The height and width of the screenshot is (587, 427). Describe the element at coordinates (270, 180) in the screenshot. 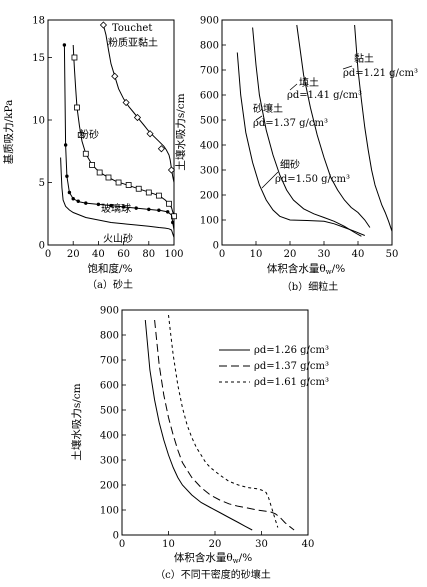

I see `chart-b-leader-finesand` at that location.